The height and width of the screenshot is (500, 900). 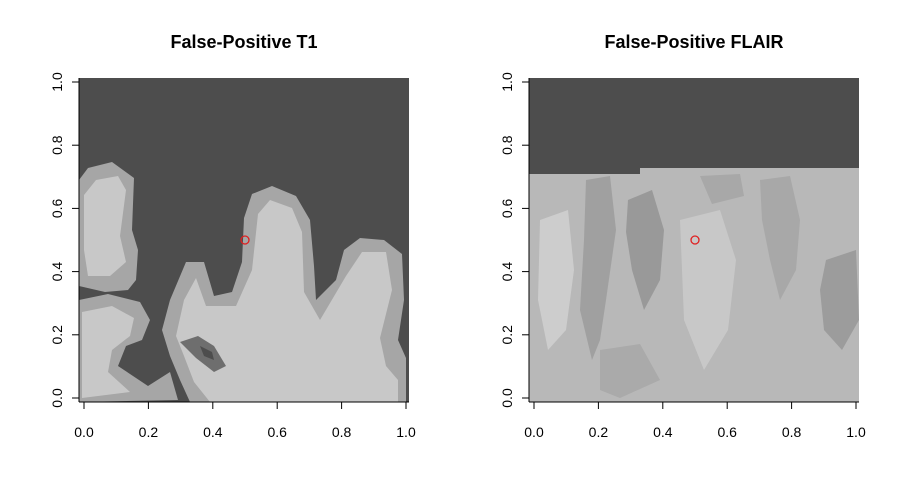 What do you see at coordinates (105, 226) in the screenshot?
I see `t1-tissue-left-gyrus-inner` at bounding box center [105, 226].